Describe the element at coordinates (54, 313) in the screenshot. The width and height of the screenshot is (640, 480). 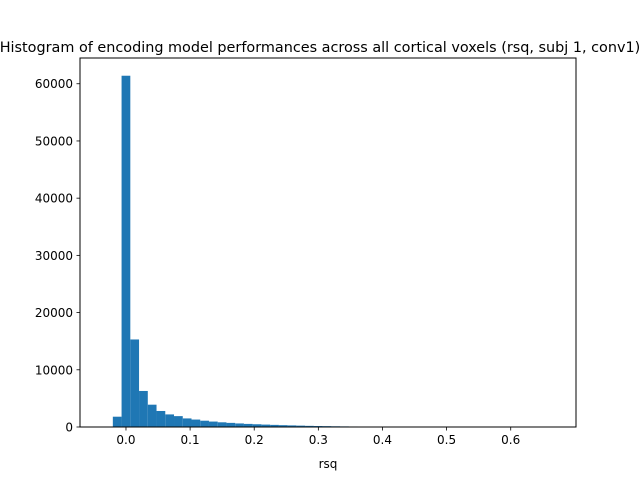
I see `y-tick-label: 20000` at that location.